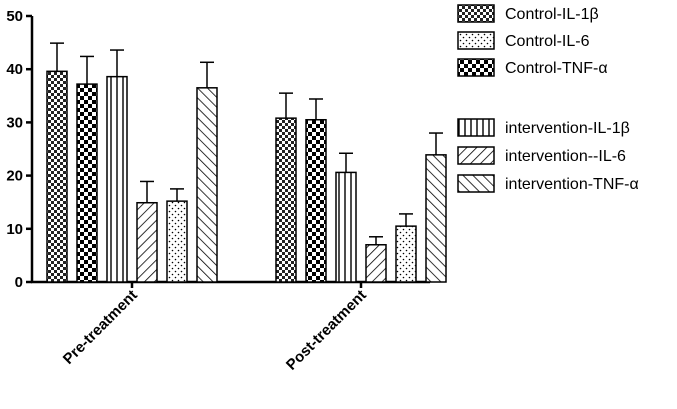 The height and width of the screenshot is (409, 677). I want to click on legend-label: Control-TNF-α, so click(556, 68).